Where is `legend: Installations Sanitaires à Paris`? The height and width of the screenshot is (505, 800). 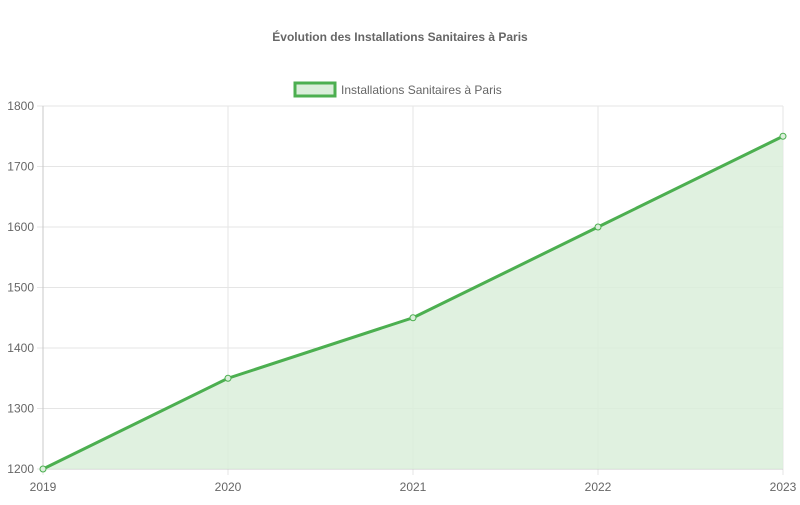
legend: Installations Sanitaires à Paris is located at coordinates (397, 89).